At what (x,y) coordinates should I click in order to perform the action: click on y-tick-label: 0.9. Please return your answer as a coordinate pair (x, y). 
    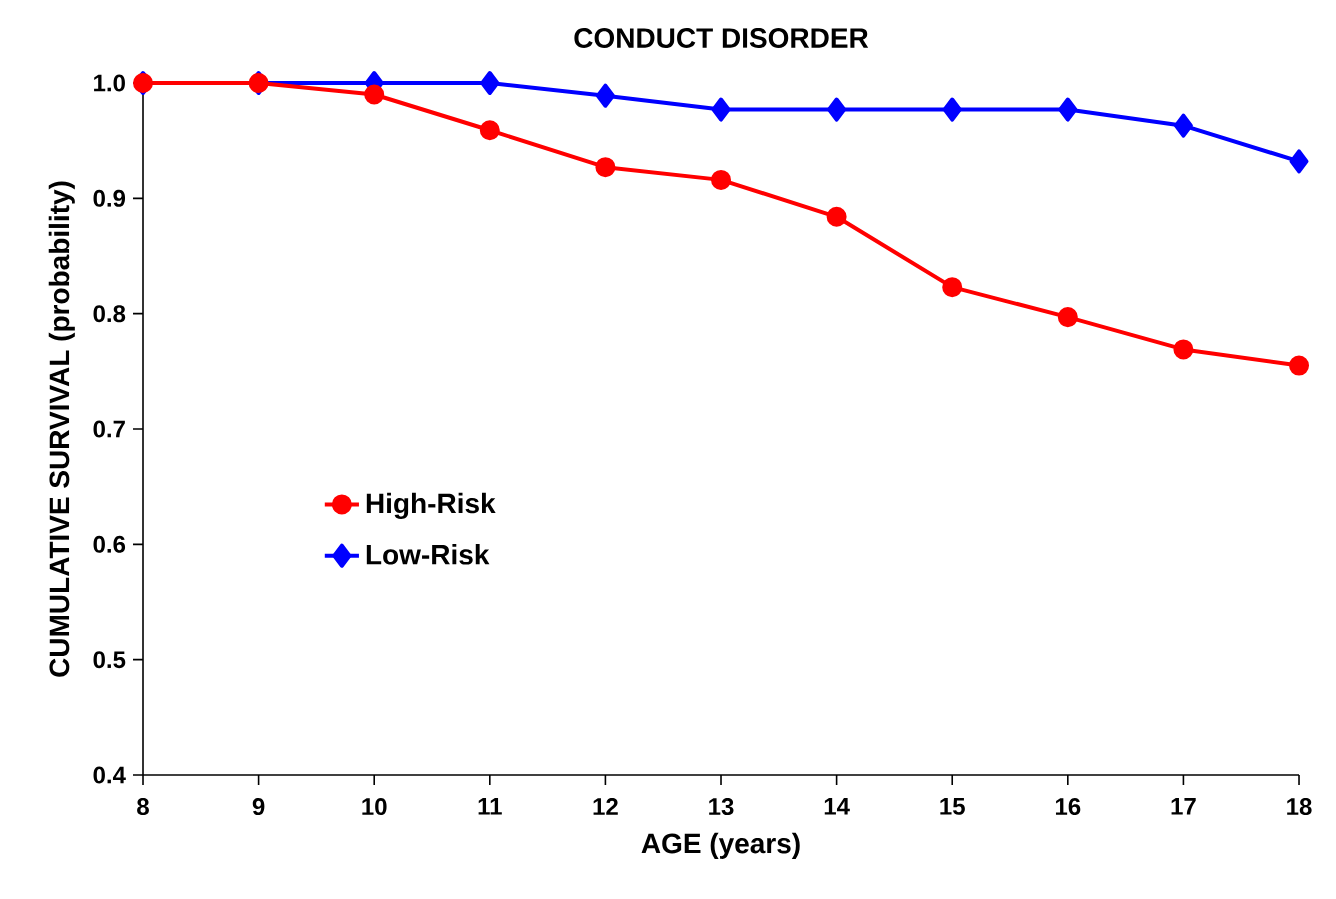
    Looking at the image, I should click on (109, 198).